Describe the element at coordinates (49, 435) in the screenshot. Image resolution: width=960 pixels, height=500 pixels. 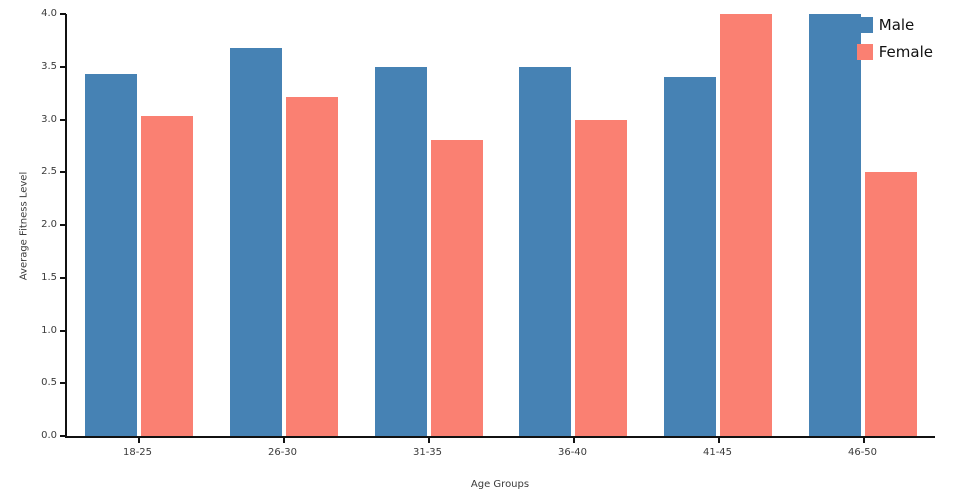
I see `y-tick-label: 0.0` at that location.